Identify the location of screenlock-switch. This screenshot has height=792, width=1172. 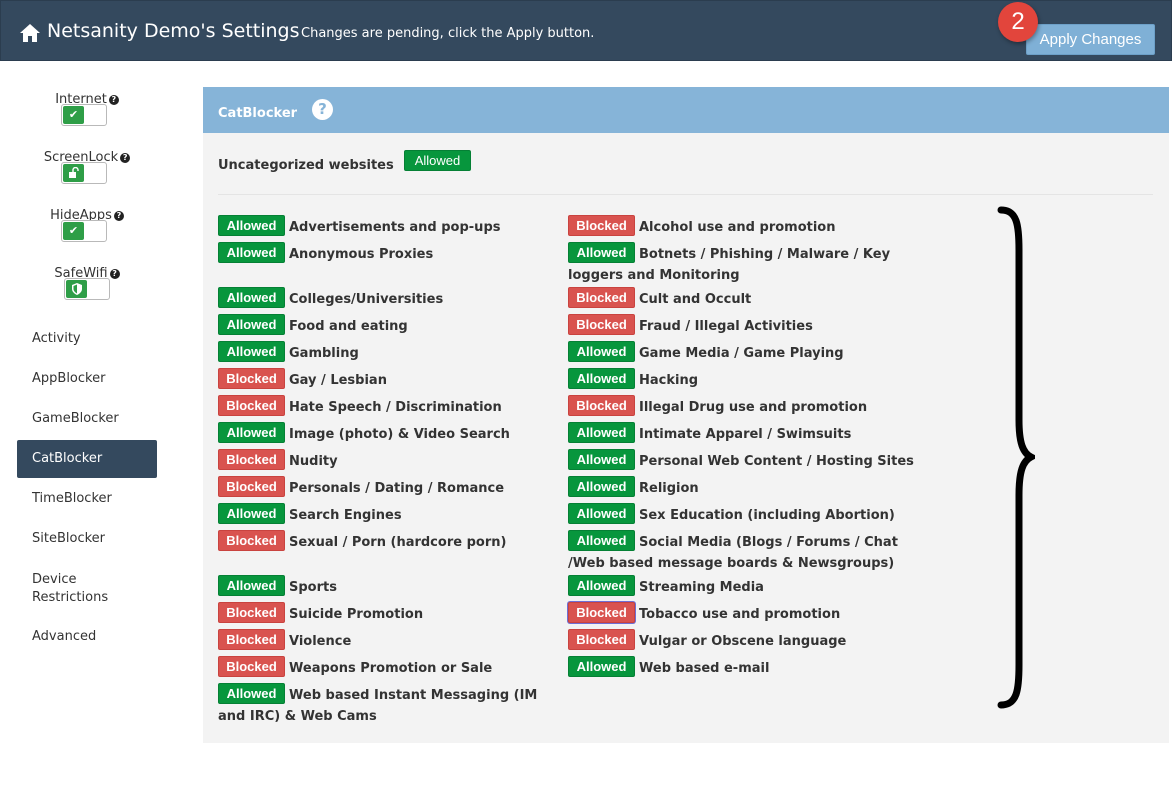
(84, 173).